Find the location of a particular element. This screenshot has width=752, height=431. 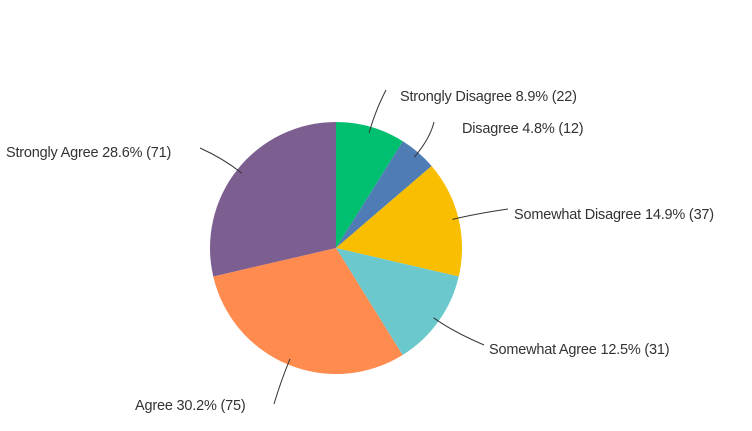

leader-line-strongly-disagree is located at coordinates (377, 111).